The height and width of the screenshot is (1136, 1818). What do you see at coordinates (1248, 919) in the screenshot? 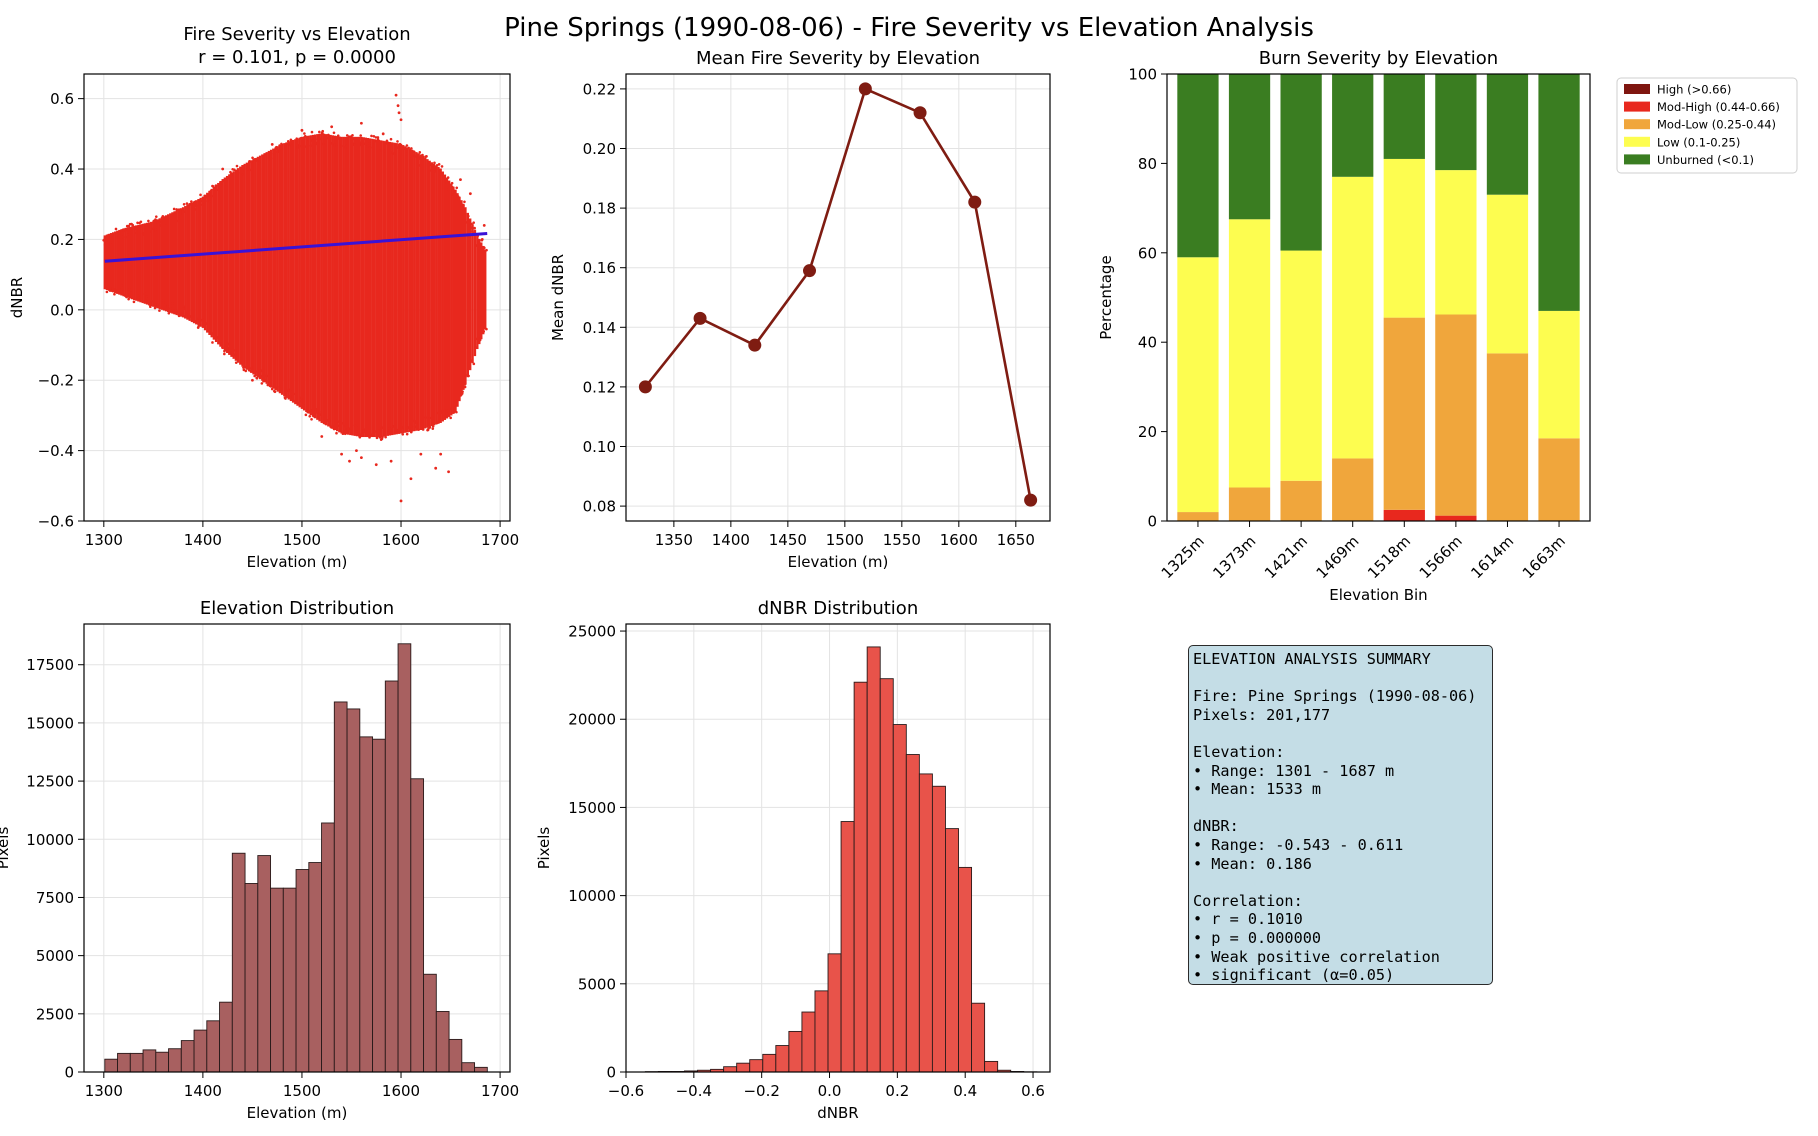
I see `summary-correlation-r: • r = 0.1010` at bounding box center [1248, 919].